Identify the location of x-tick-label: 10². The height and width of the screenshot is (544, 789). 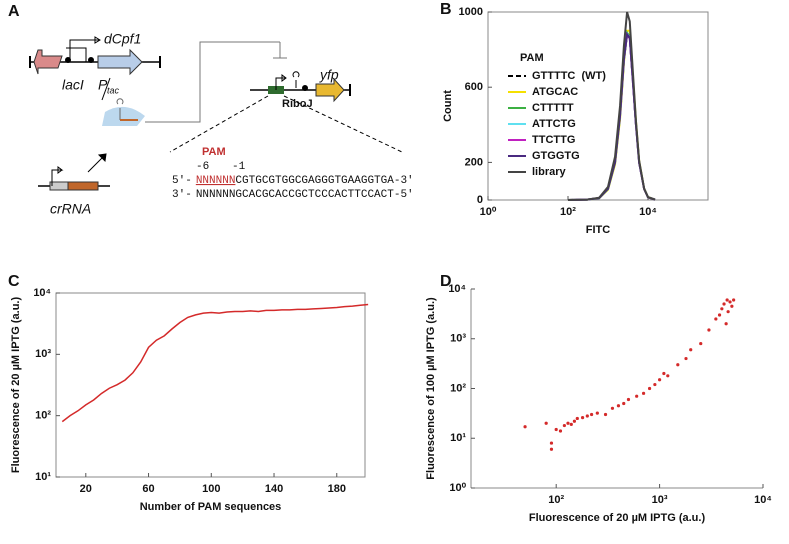
(556, 500).